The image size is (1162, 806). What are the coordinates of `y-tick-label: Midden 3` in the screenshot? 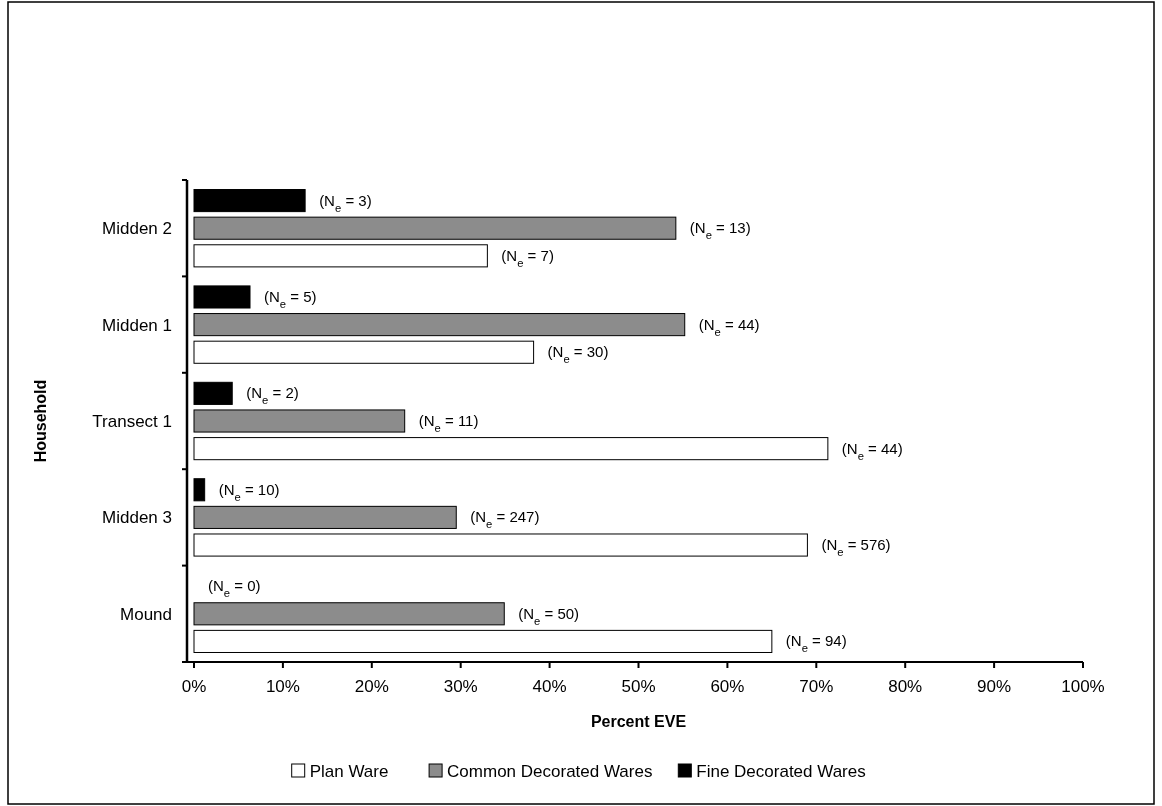 It's located at (137, 518).